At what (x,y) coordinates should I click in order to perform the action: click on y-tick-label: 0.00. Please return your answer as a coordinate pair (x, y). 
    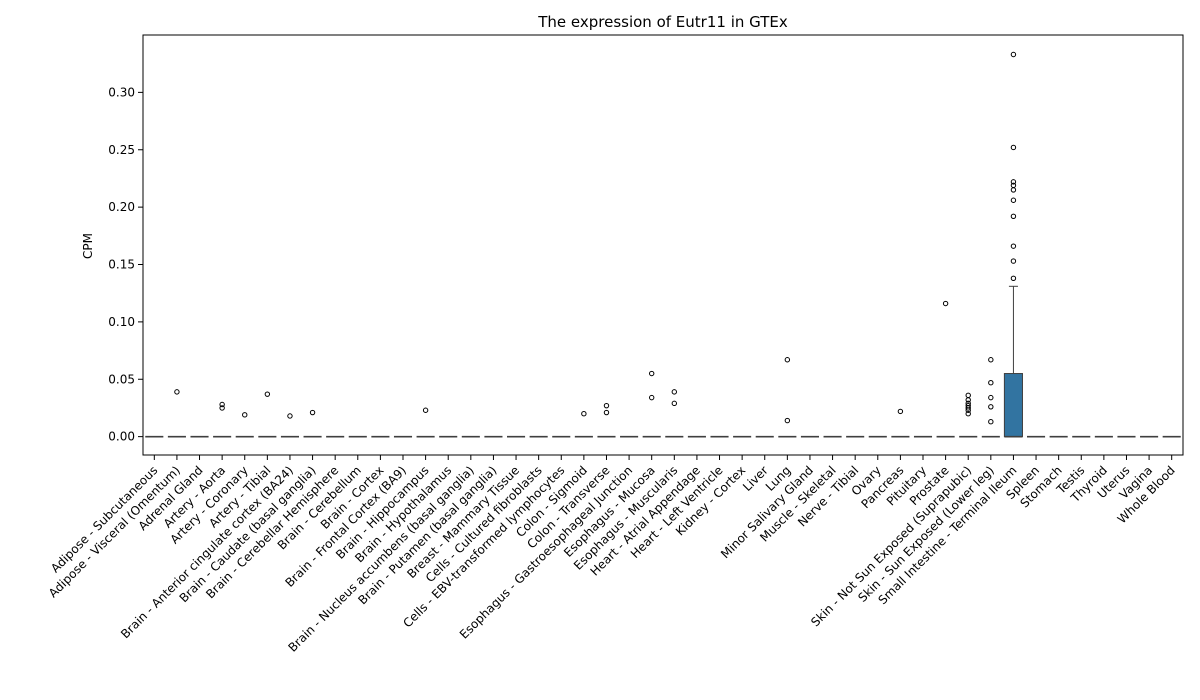
    Looking at the image, I should click on (121, 437).